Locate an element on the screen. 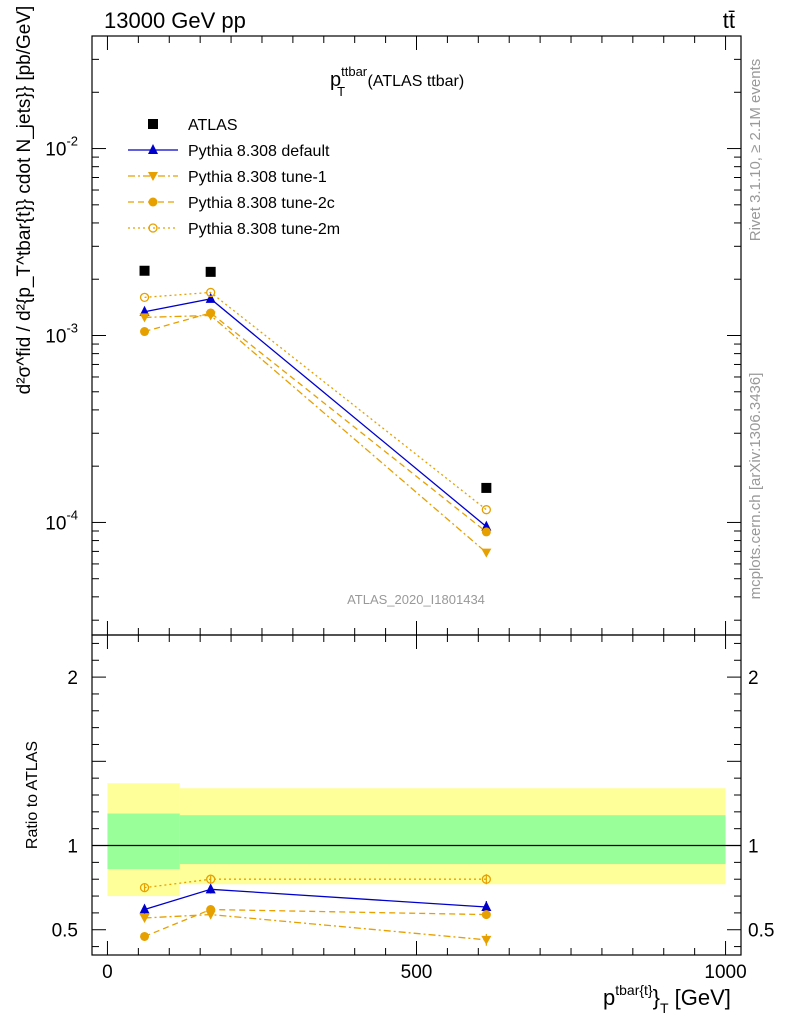 Image resolution: width=786 pixels, height=1024 pixels. series-pythia-8-308-tune-2c is located at coordinates (315, 422).